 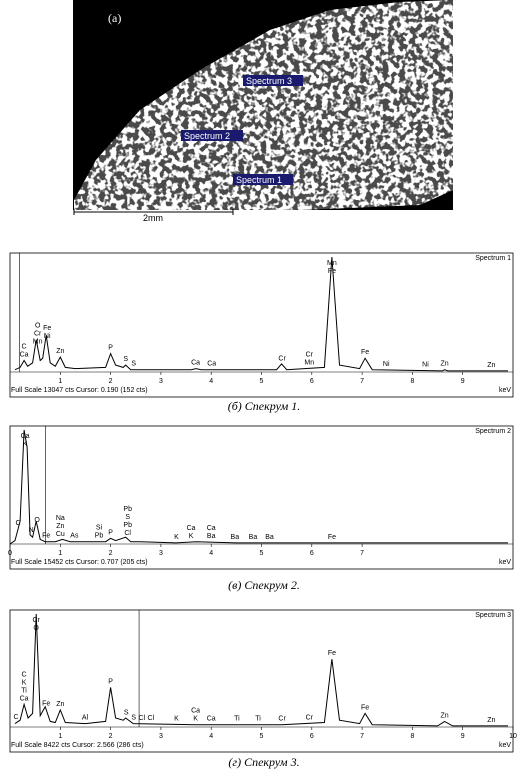 I want to click on x-tick-label: 6, so click(x=312, y=736).